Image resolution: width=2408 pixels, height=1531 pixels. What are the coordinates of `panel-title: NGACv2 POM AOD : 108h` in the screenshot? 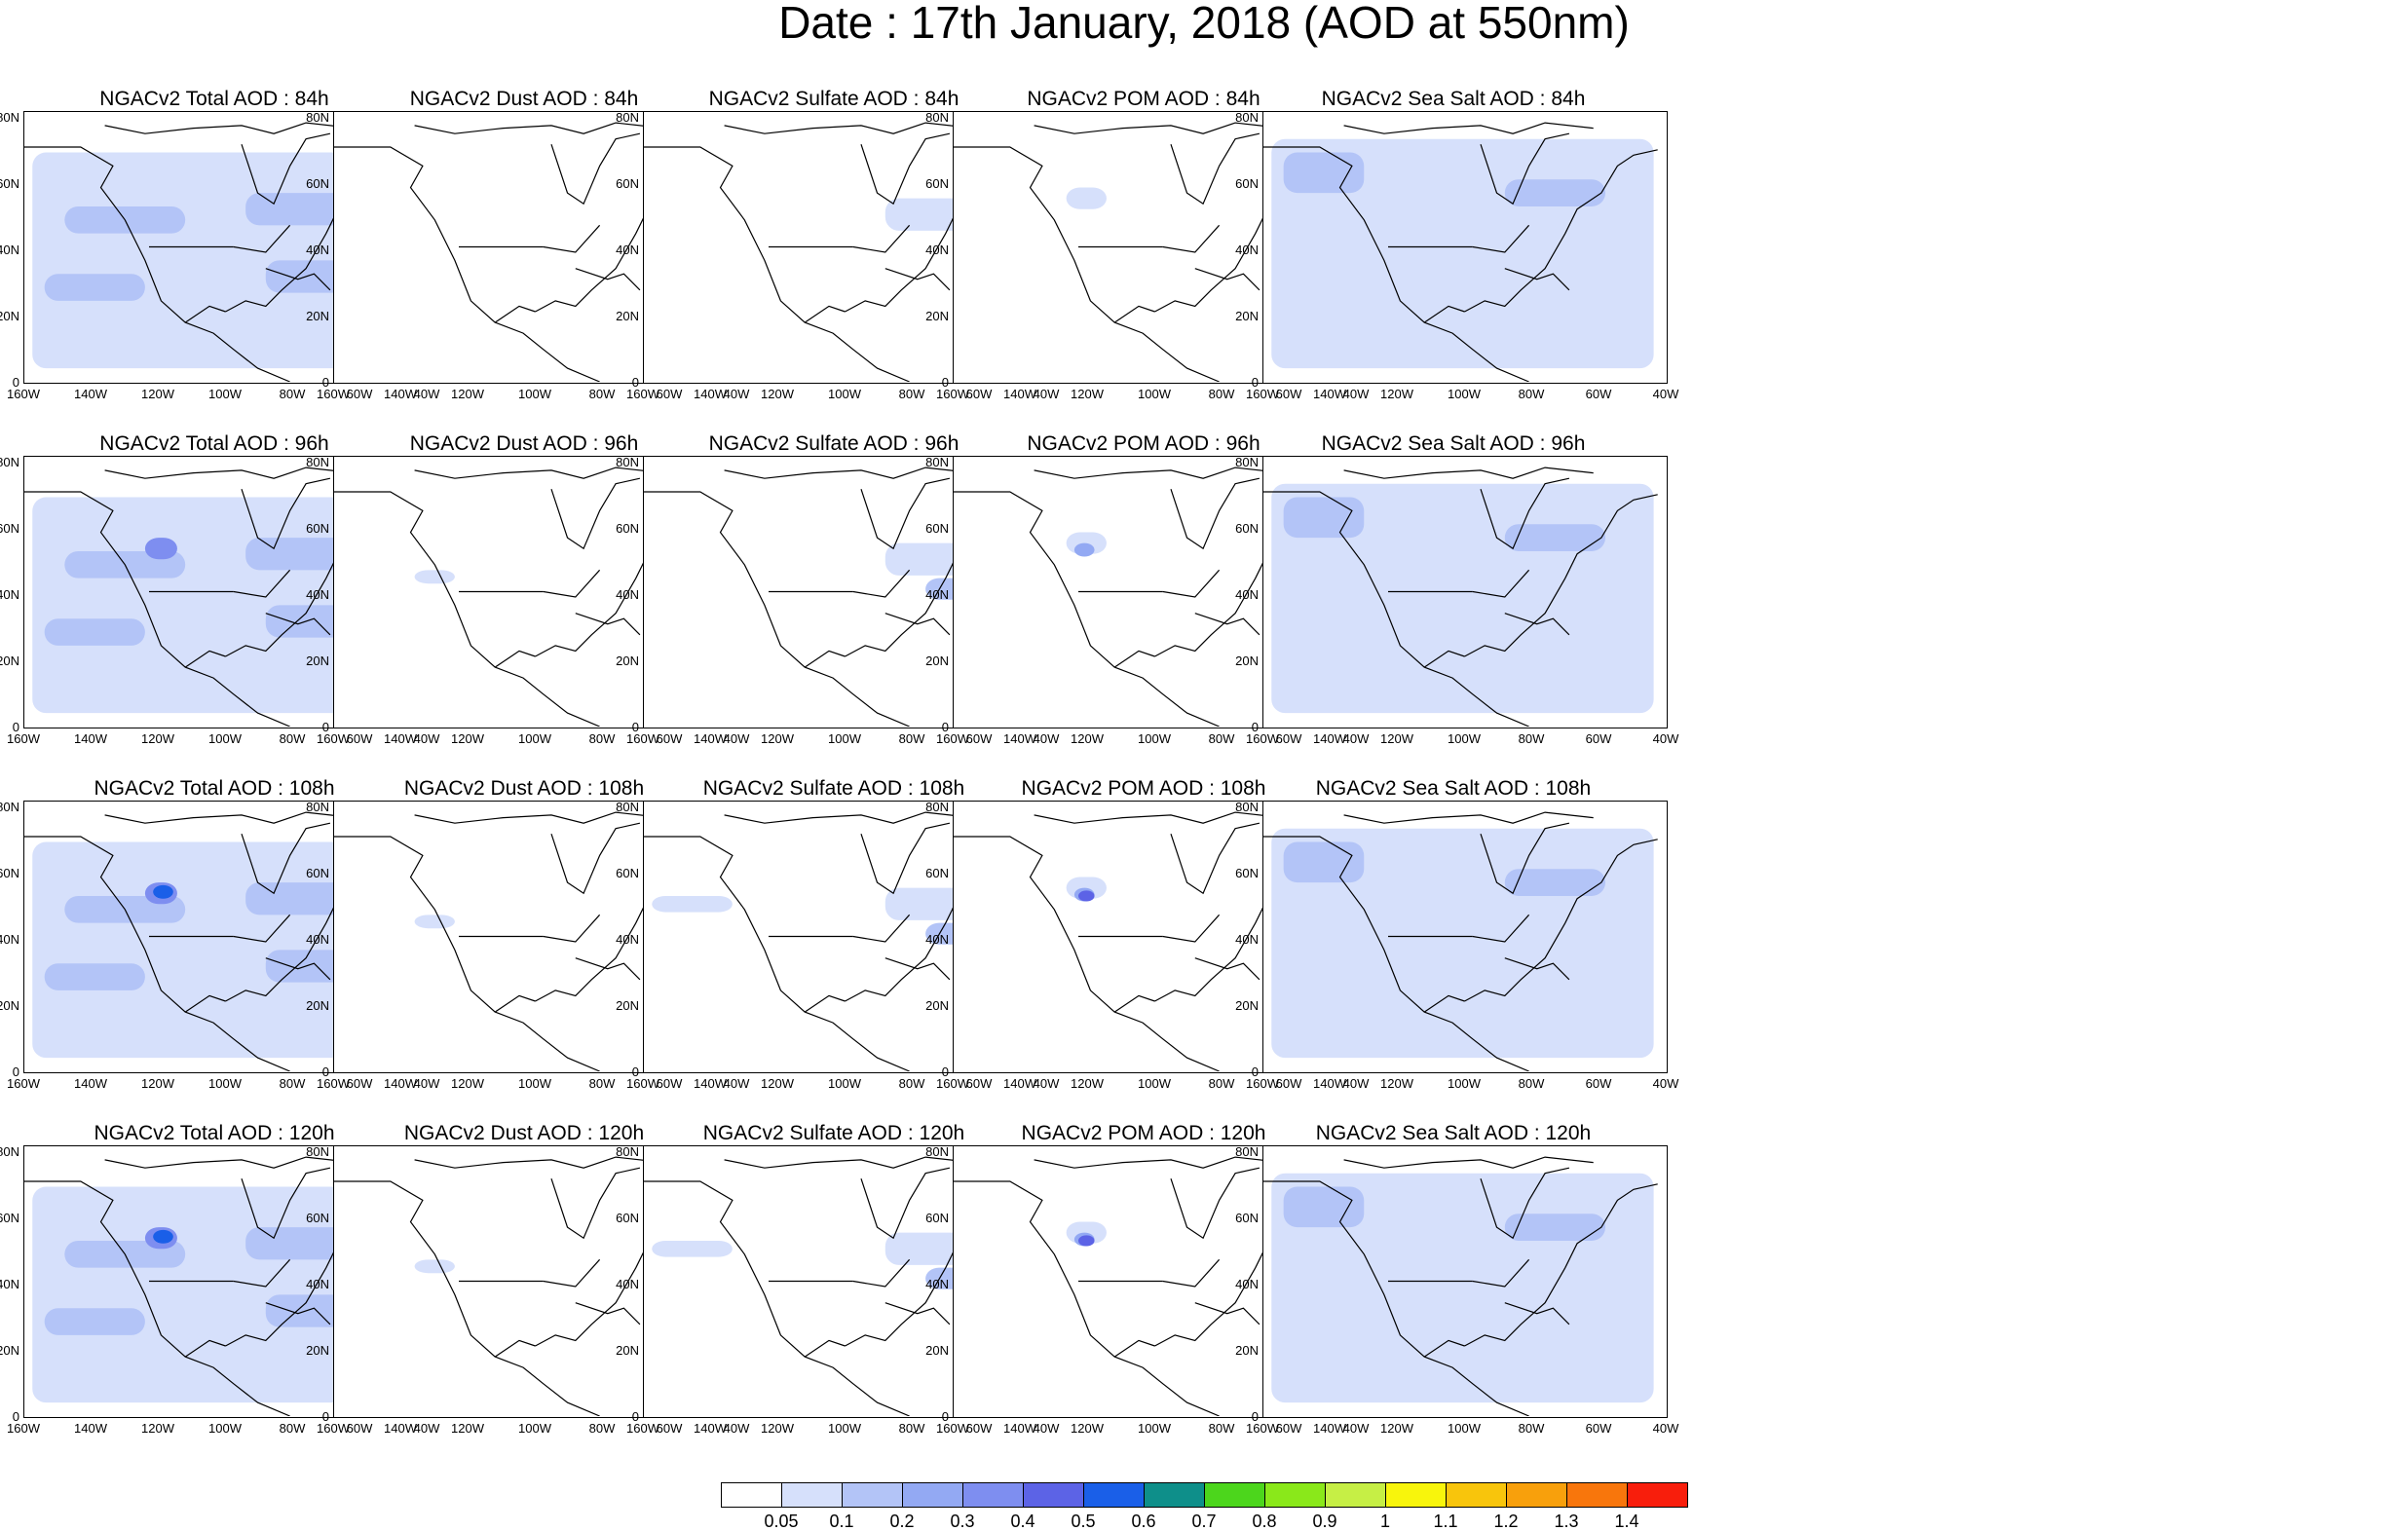 It's located at (1143, 788).